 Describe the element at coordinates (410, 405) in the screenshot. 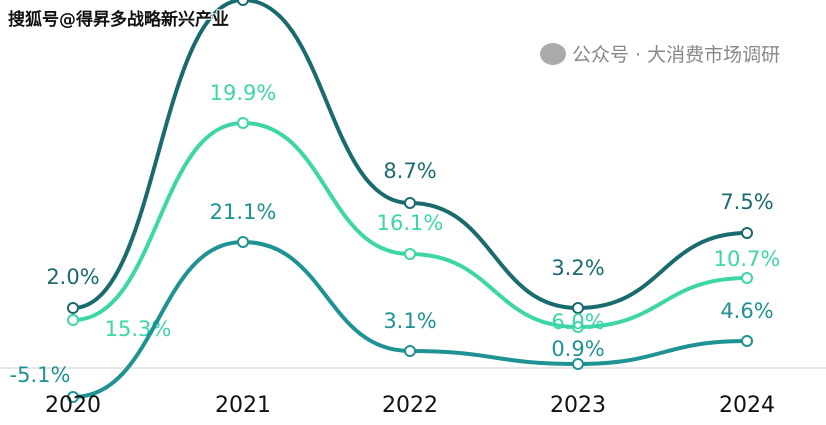

I see `x-tick-label: 2022` at that location.